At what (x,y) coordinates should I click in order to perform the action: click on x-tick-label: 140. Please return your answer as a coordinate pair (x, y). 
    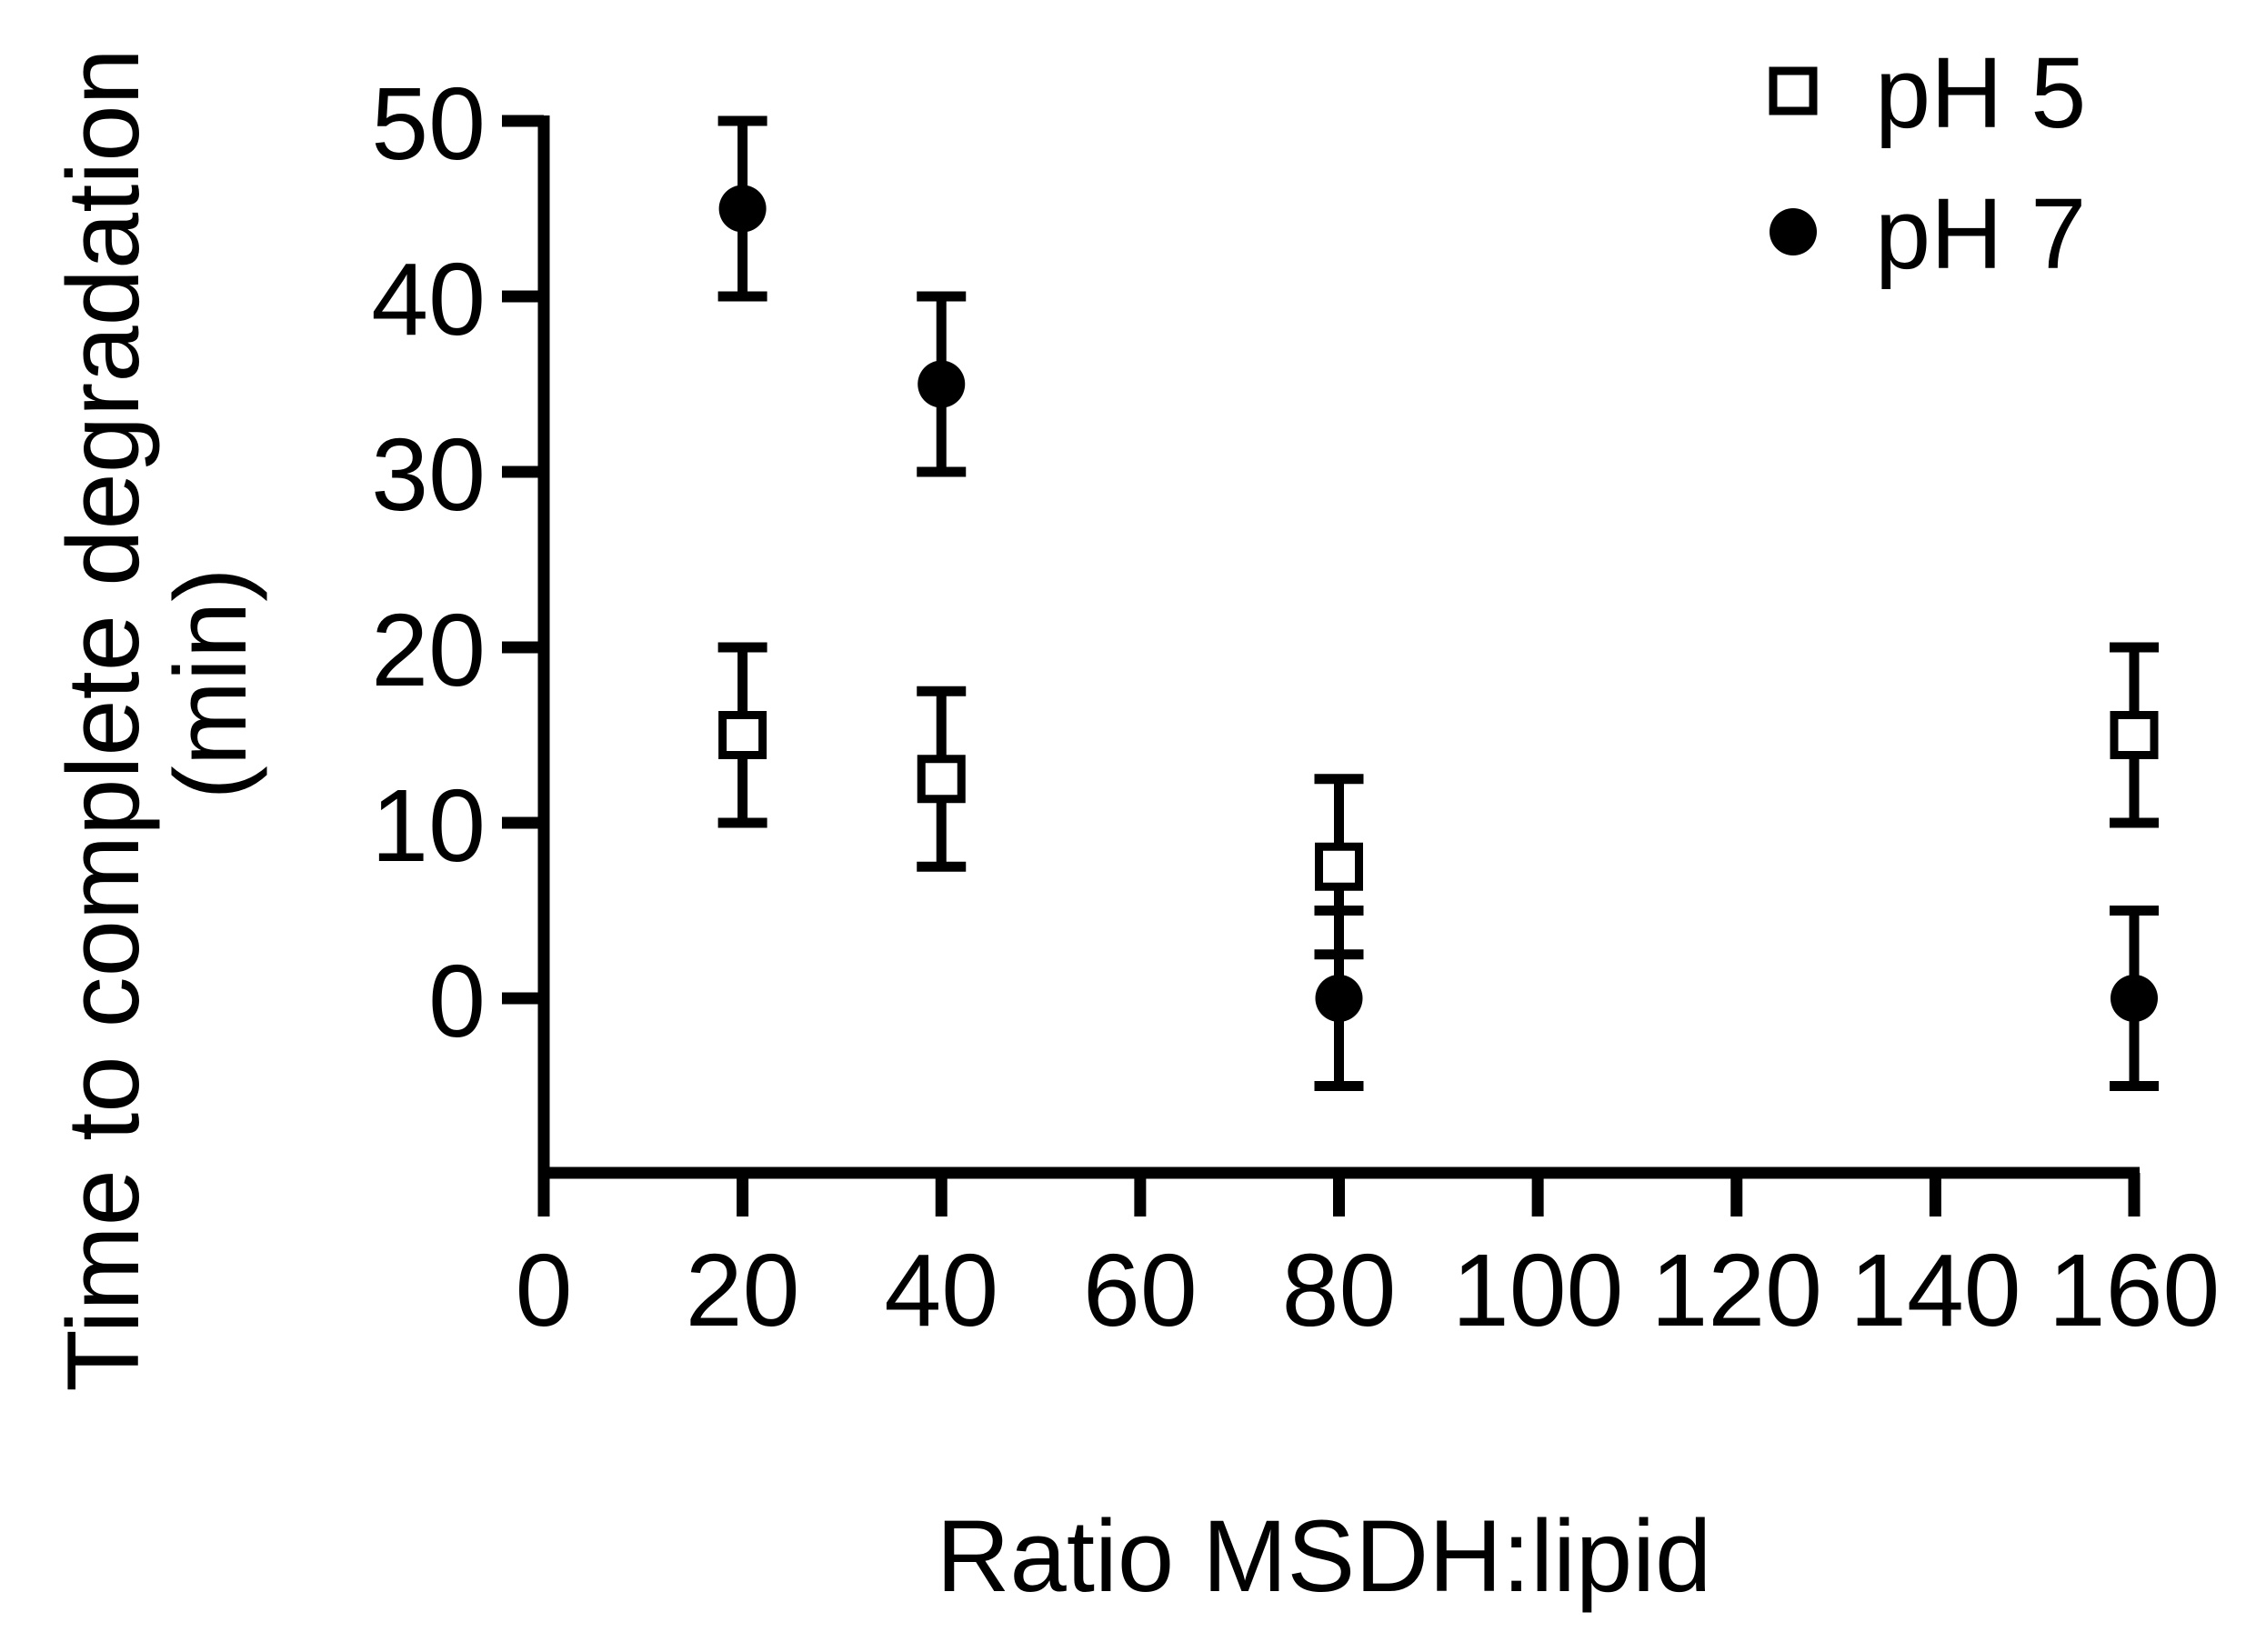
    Looking at the image, I should click on (1935, 1290).